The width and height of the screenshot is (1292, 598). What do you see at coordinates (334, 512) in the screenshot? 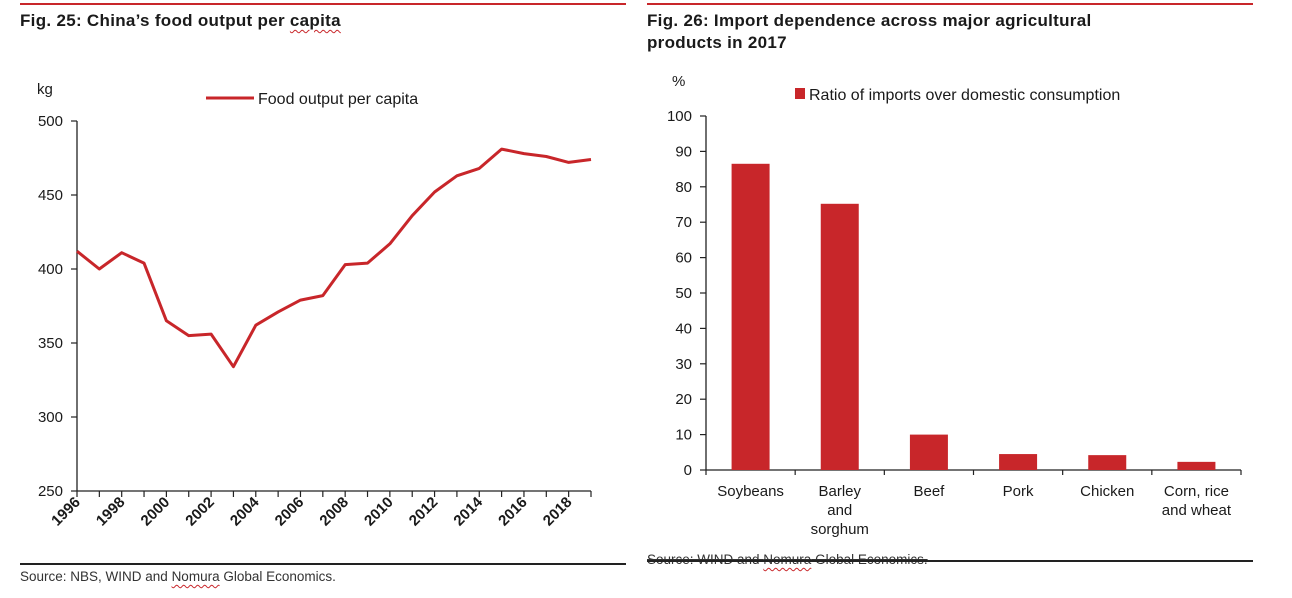
I see `x-tick-label: 2008` at bounding box center [334, 512].